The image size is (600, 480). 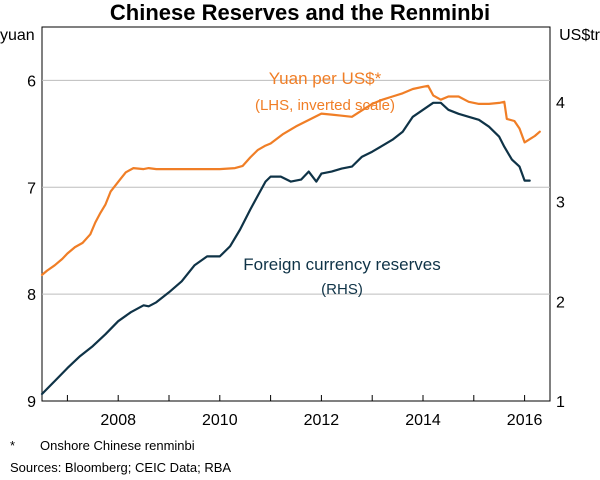 I want to click on x-tick-label: 2010, so click(x=220, y=420).